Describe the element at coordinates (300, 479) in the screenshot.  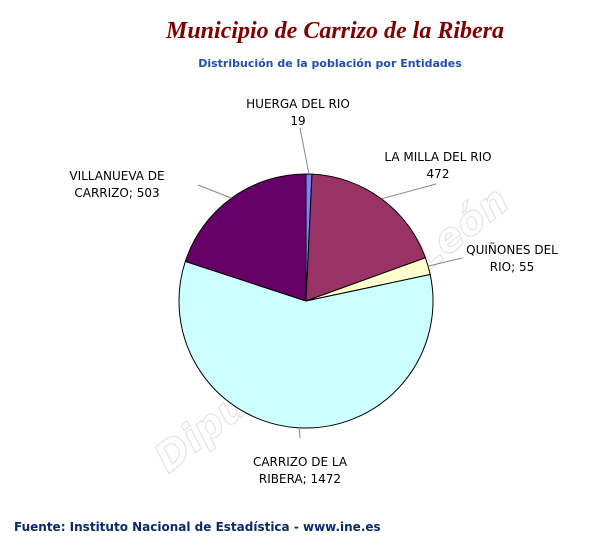
I see `data-label-line: RIBERA; 1472` at that location.